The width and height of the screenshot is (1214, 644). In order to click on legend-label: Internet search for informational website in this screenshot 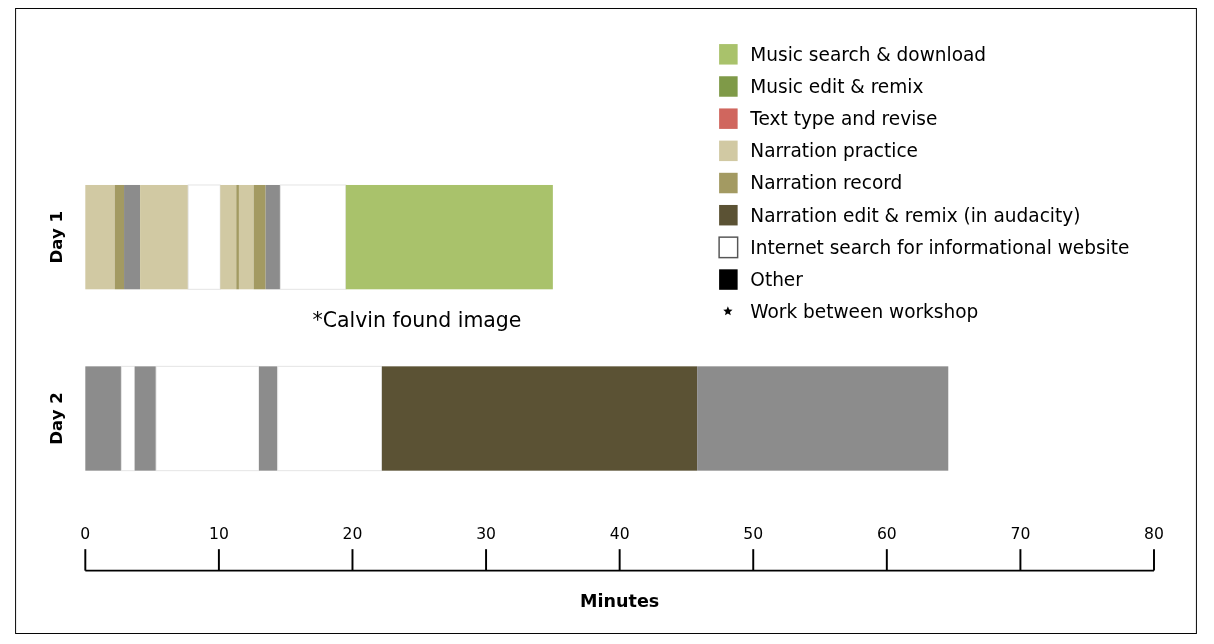, I will do `click(940, 247)`.